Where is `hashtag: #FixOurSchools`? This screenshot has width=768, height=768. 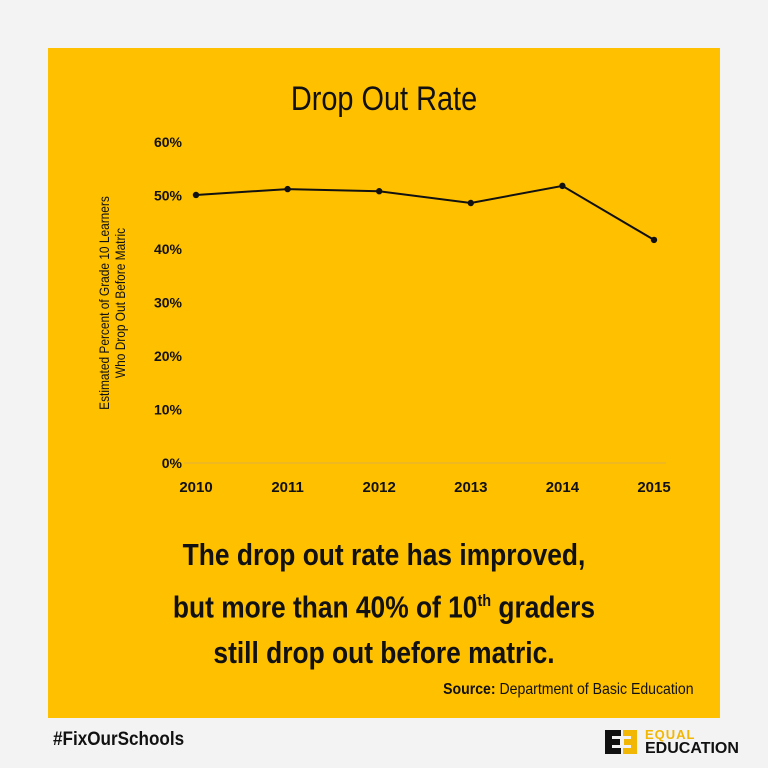
hashtag: #FixOurSchools is located at coordinates (119, 739).